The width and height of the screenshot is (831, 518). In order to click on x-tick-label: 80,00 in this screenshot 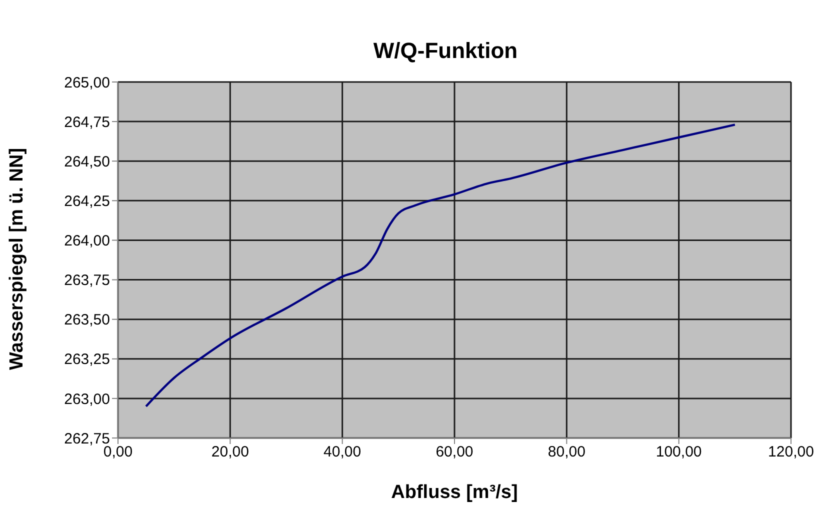, I will do `click(567, 452)`.